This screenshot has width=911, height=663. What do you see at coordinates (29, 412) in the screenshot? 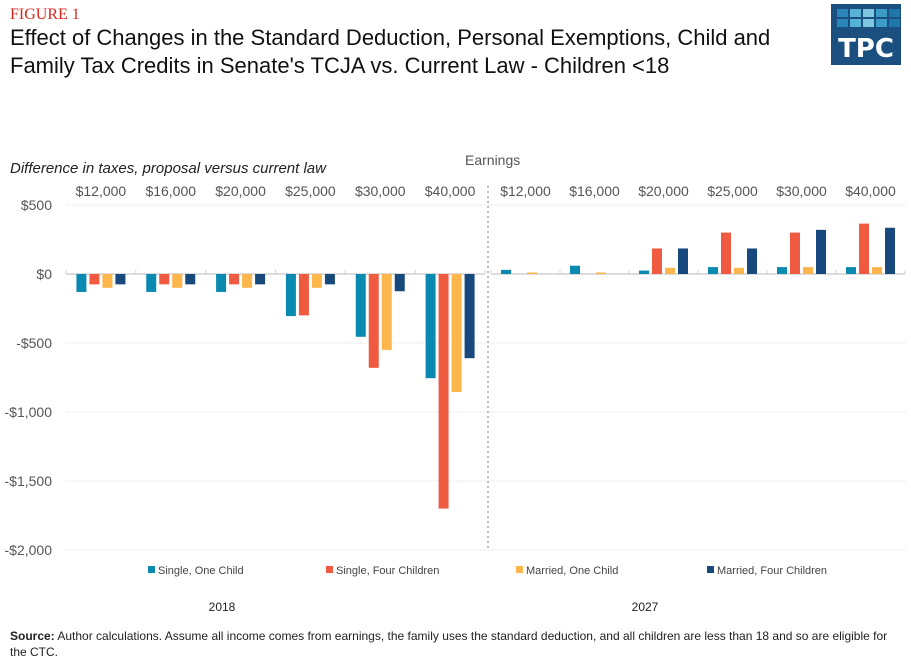
I see `y-tick-label: -$1,000` at bounding box center [29, 412].